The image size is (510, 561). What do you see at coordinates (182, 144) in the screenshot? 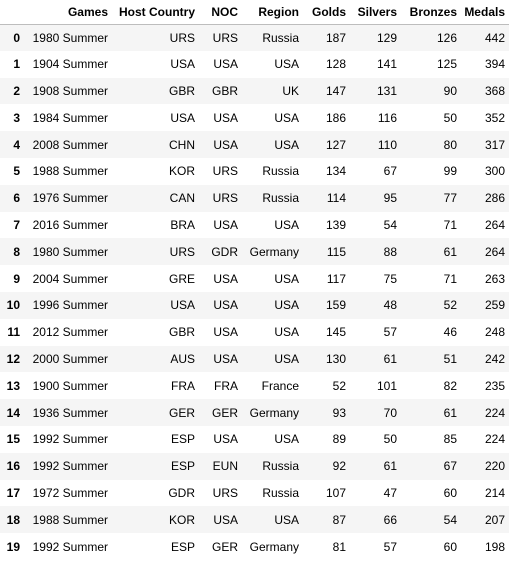
I see `cell-host-country: CHN` at bounding box center [182, 144].